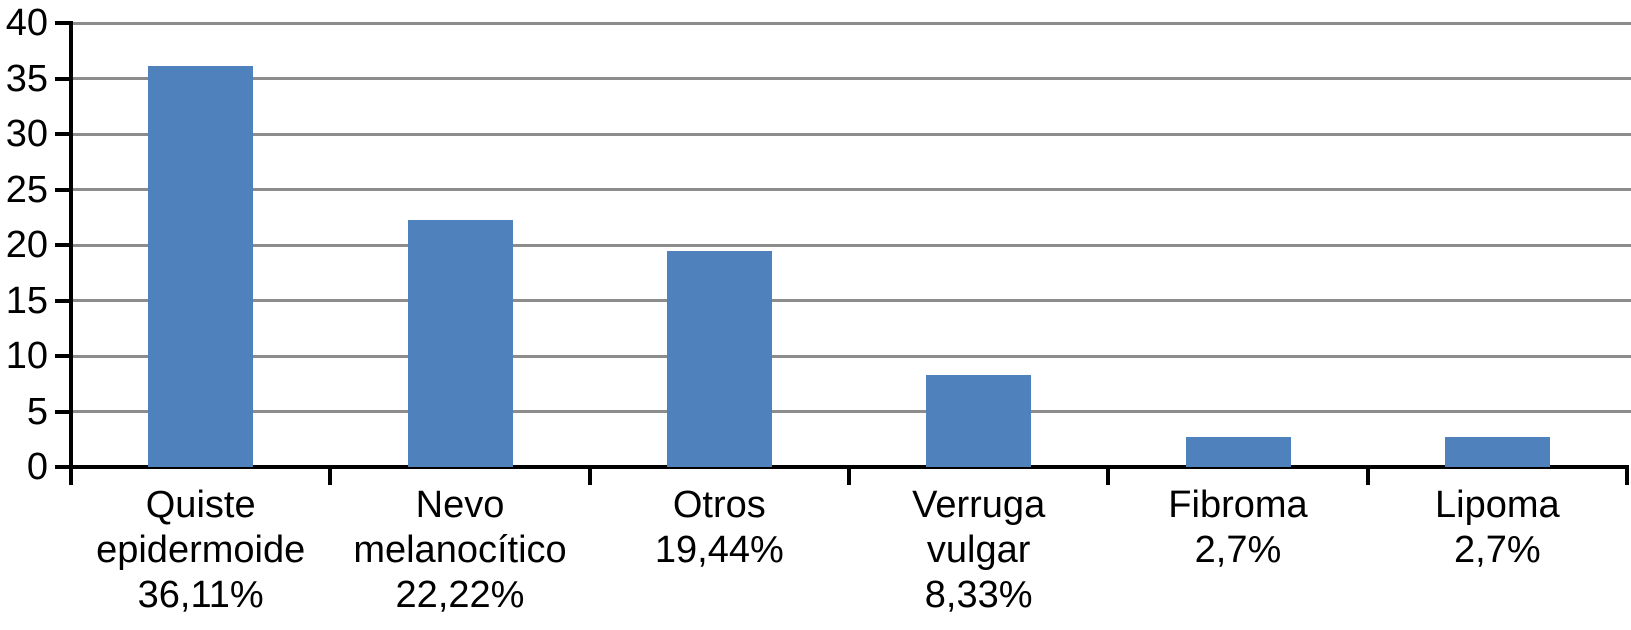  What do you see at coordinates (37, 467) in the screenshot?
I see `y-axis-tick-label: 0` at bounding box center [37, 467].